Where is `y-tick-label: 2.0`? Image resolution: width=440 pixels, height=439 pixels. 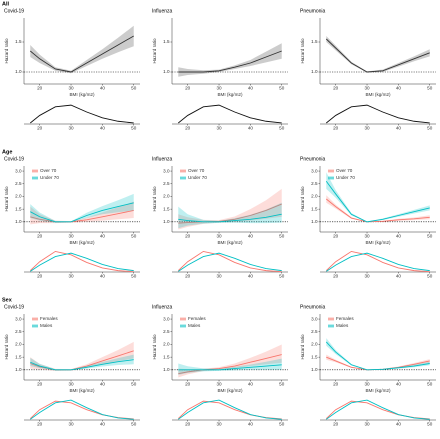
y-tick-label: 2.0 is located at coordinates (314, 196).